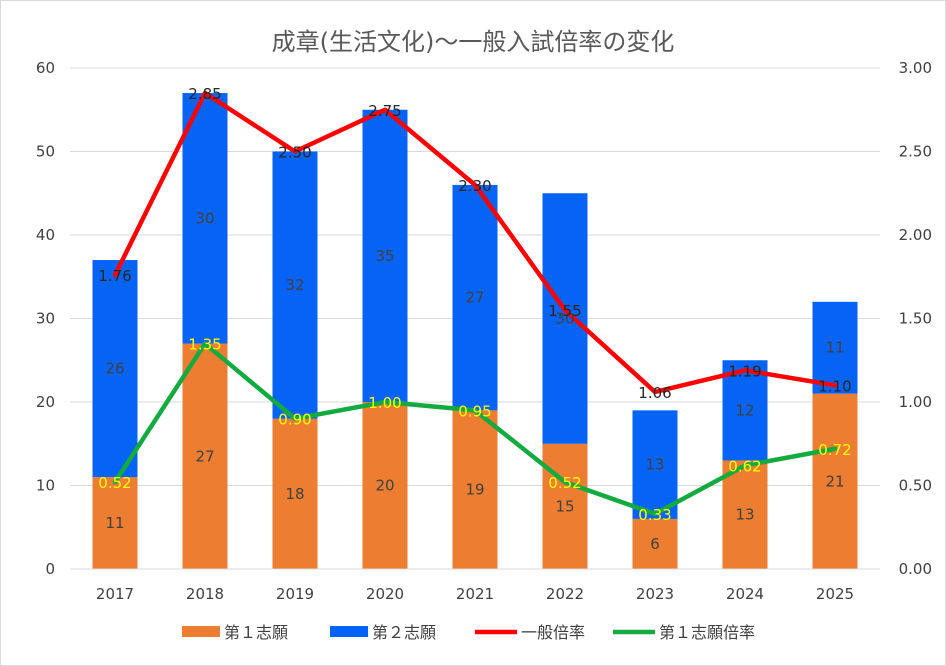  What do you see at coordinates (915, 569) in the screenshot?
I see `y-right-tick-label: 0.00` at bounding box center [915, 569].